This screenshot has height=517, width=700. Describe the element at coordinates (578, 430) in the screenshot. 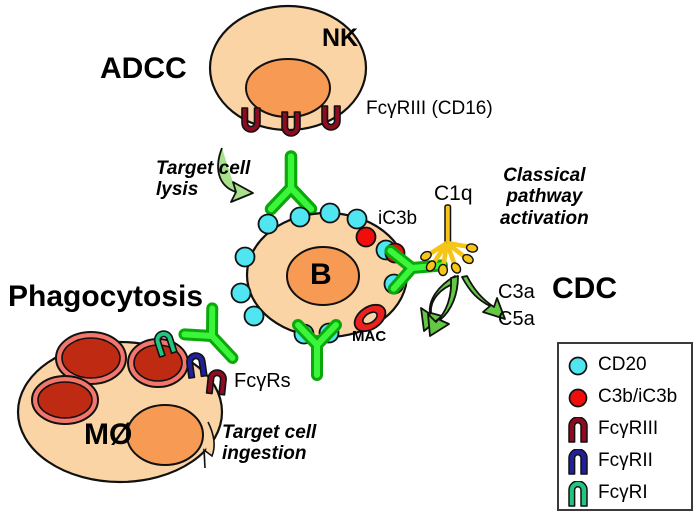

I see `fcgriii-icon` at that location.